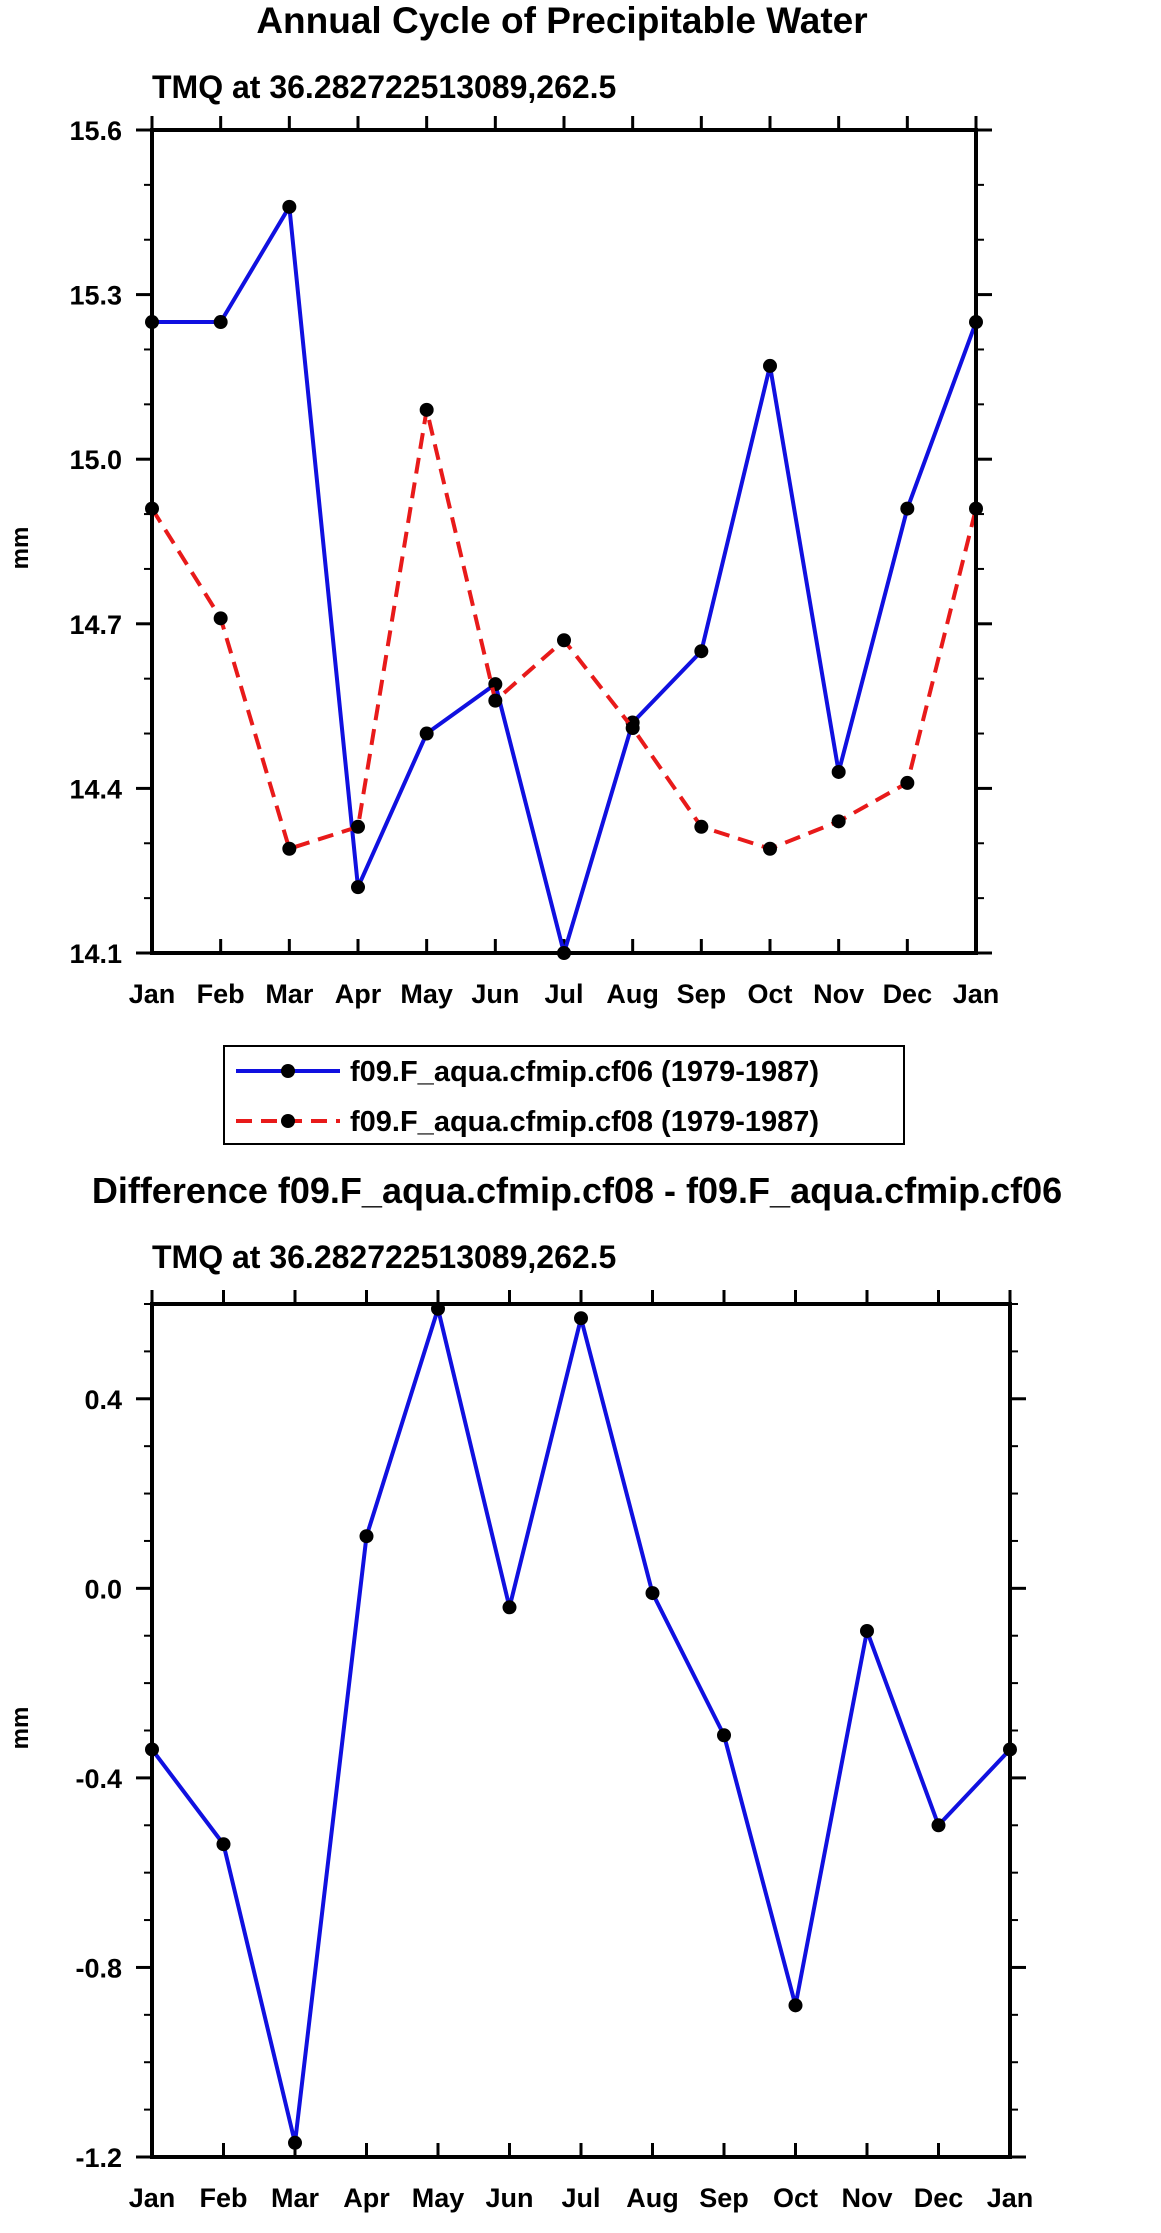 This screenshot has height=2233, width=1161. I want to click on top-x-tick-label: Oct, so click(769, 994).